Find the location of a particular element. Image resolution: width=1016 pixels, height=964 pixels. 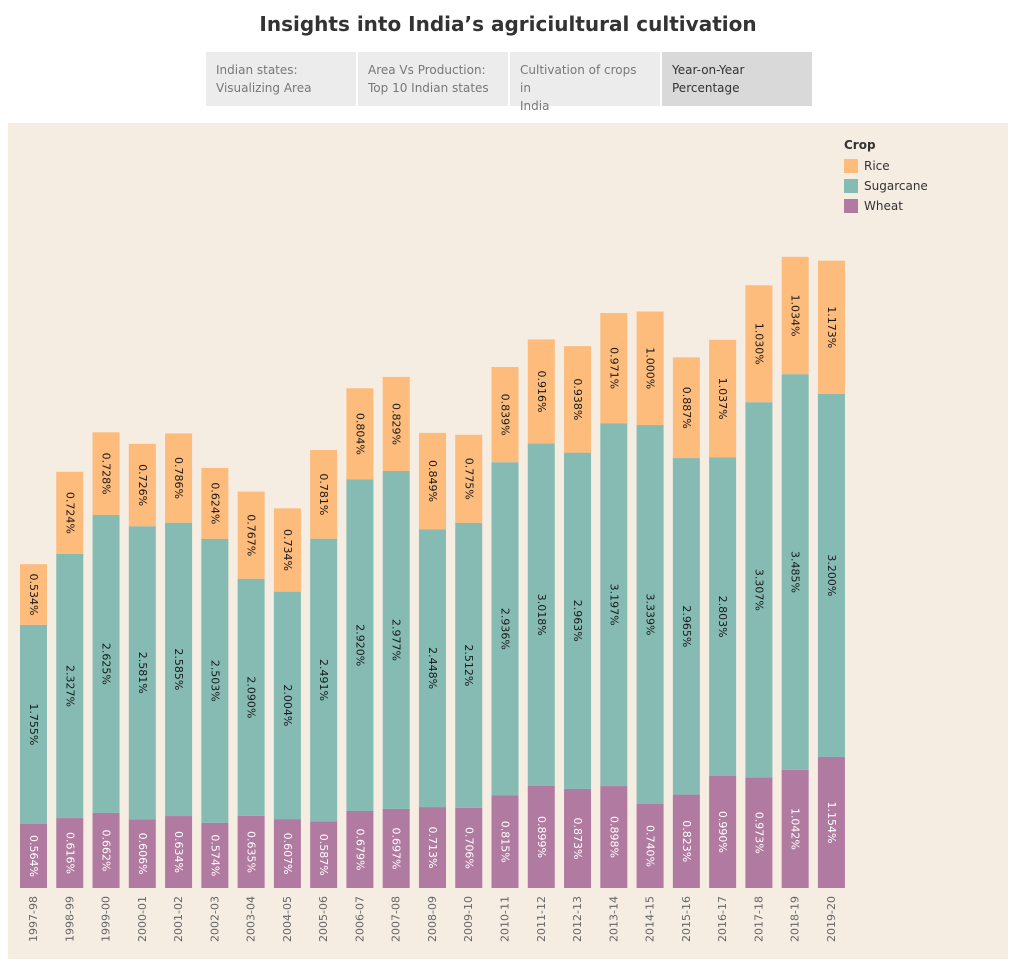

tab-visualizing-area: Indian states: Visualizing Area is located at coordinates (281, 79).